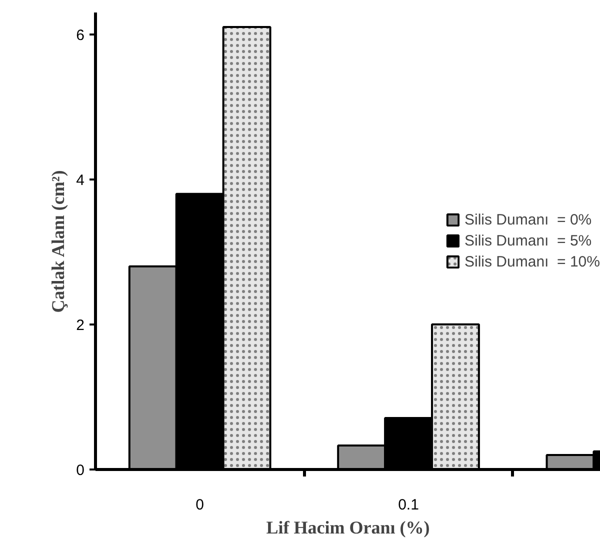 The height and width of the screenshot is (540, 600). I want to click on x-axis-title: Lif Hacim Oranı (%), so click(348, 528).